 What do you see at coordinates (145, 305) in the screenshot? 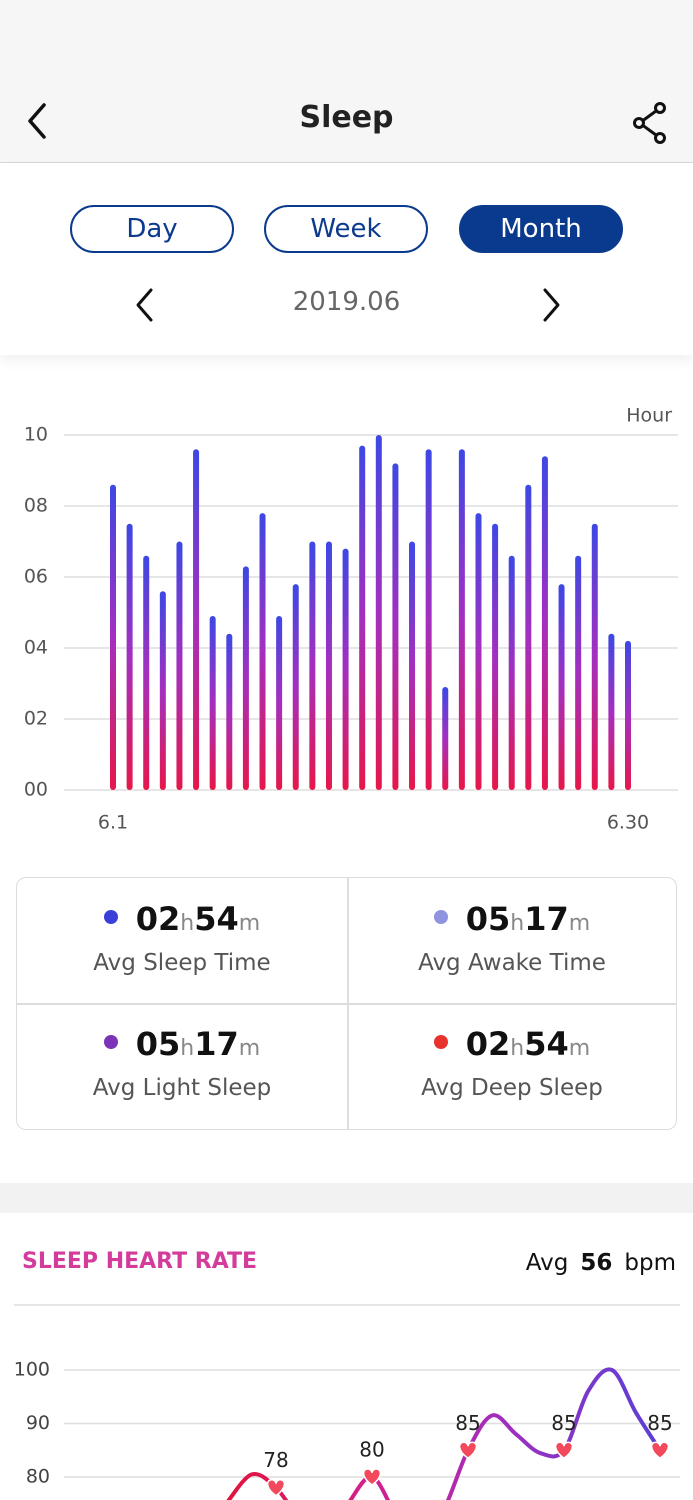
I see `prev-period` at bounding box center [145, 305].